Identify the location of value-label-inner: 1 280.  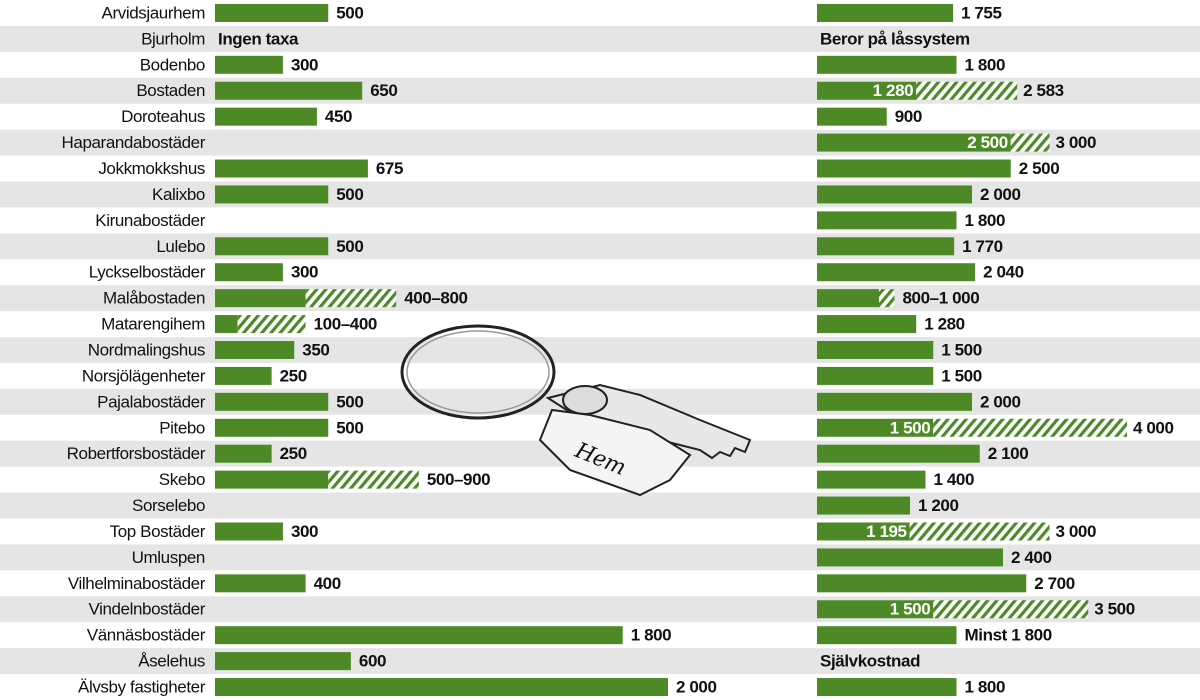
(893, 90).